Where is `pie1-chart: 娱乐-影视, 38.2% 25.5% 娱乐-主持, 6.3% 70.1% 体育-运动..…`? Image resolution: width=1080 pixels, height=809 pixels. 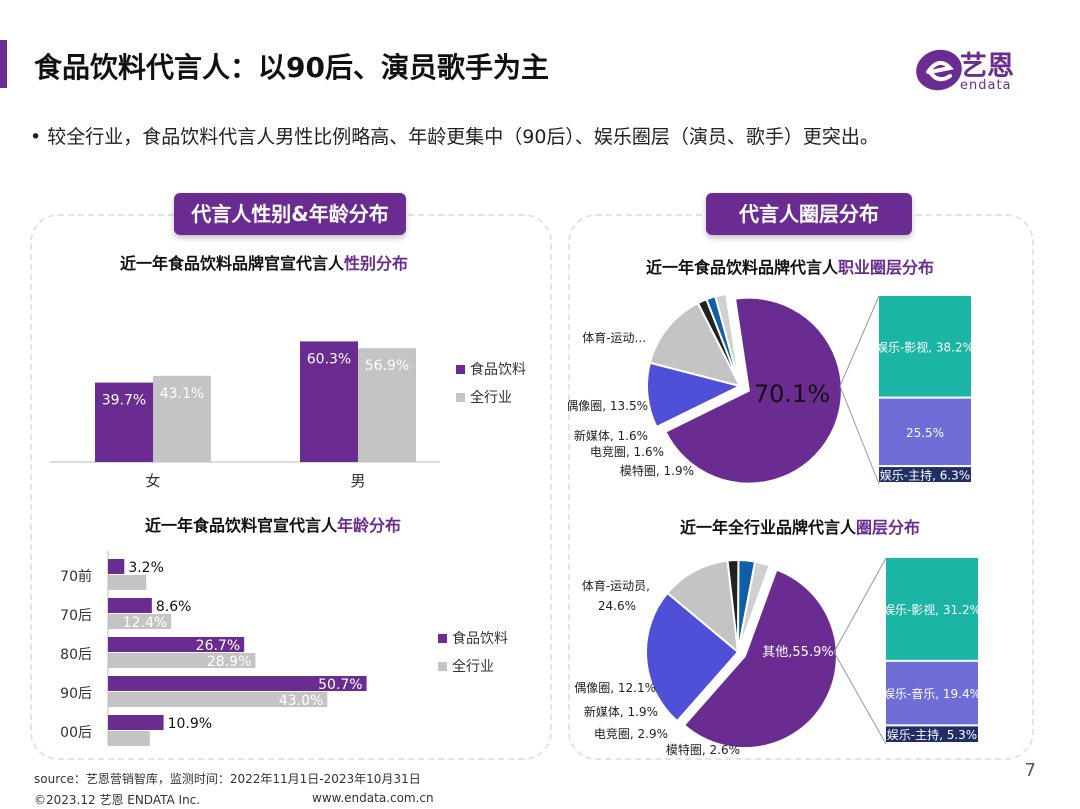 pie1-chart: 娱乐-影视, 38.2% 25.5% 娱乐-主持, 6.3% 70.1% 体育-运动..… is located at coordinates (771, 388).